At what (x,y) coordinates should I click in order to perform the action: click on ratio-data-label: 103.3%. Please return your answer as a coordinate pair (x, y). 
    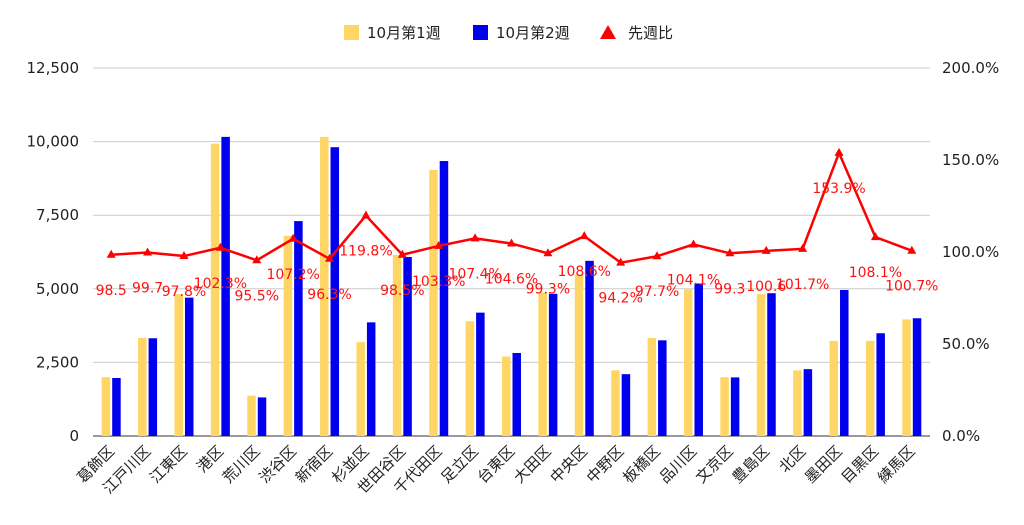
    Looking at the image, I should click on (438, 282).